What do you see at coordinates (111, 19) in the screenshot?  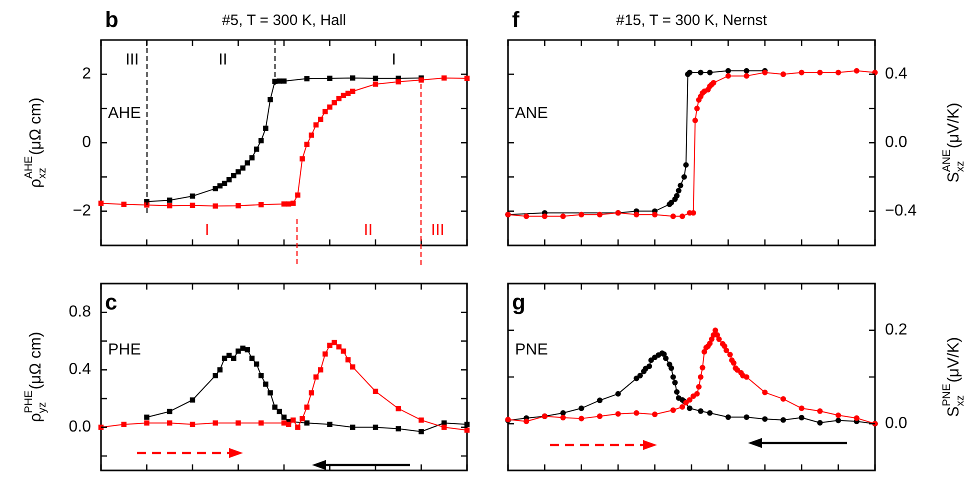 I see `text: b` at bounding box center [111, 19].